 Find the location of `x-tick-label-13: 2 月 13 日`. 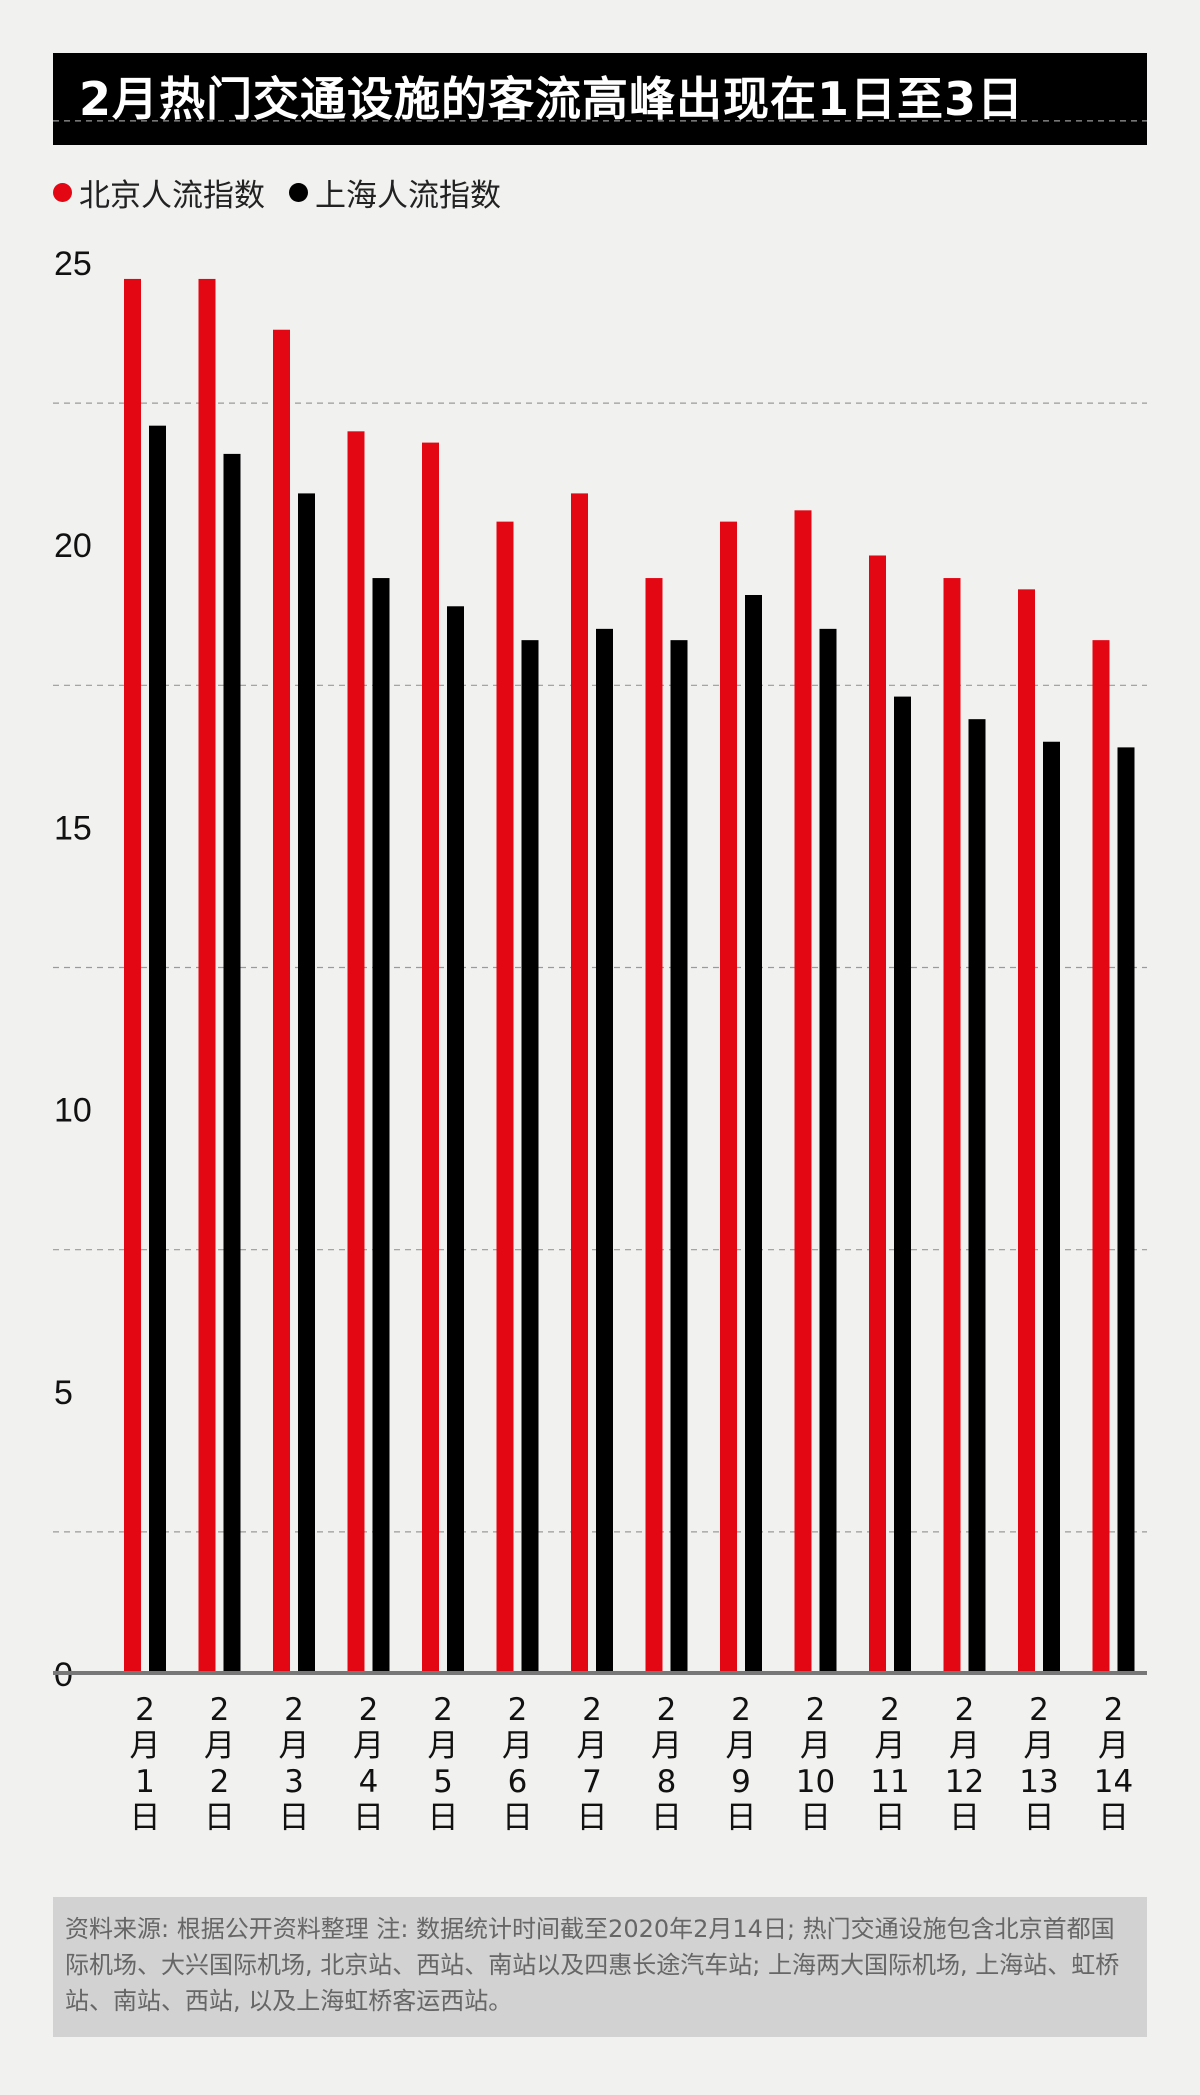

x-tick-label-13: 2 月 13 日 is located at coordinates (1038, 1764).